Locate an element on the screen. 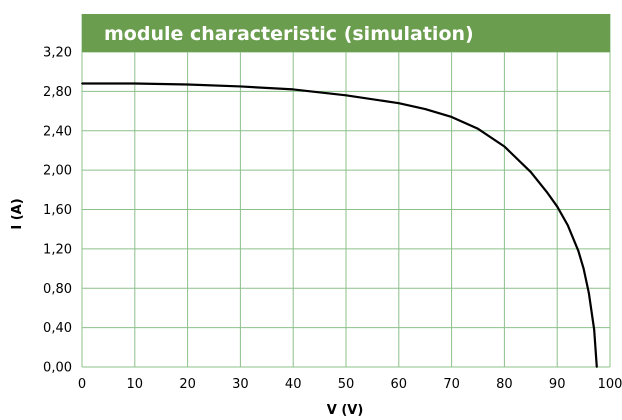 The image size is (622, 420). y-tick-label: 2,00 is located at coordinates (57, 171).